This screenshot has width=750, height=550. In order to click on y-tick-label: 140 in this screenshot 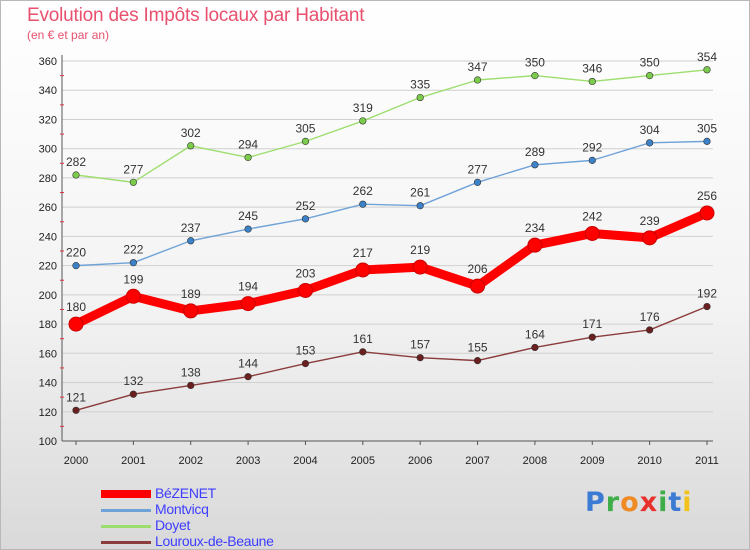, I will do `click(48, 384)`.